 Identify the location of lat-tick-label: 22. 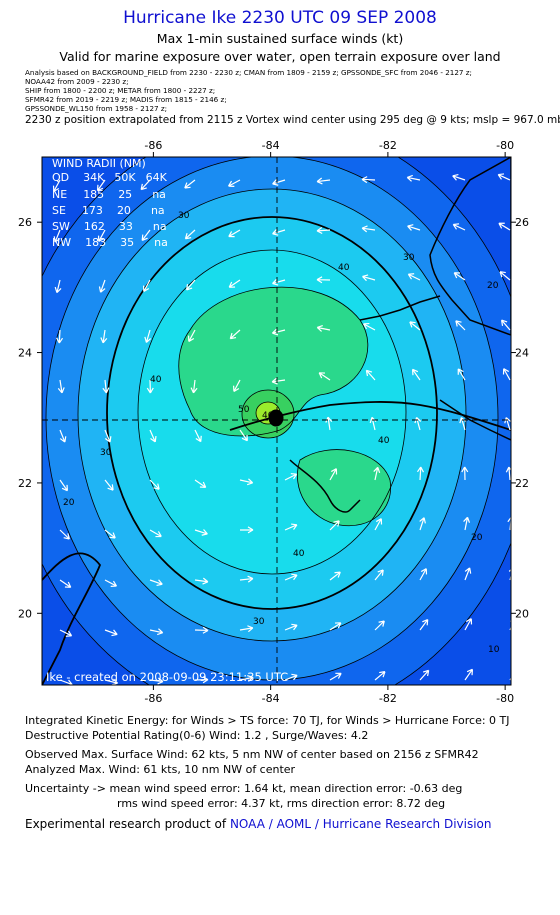
(522, 483).